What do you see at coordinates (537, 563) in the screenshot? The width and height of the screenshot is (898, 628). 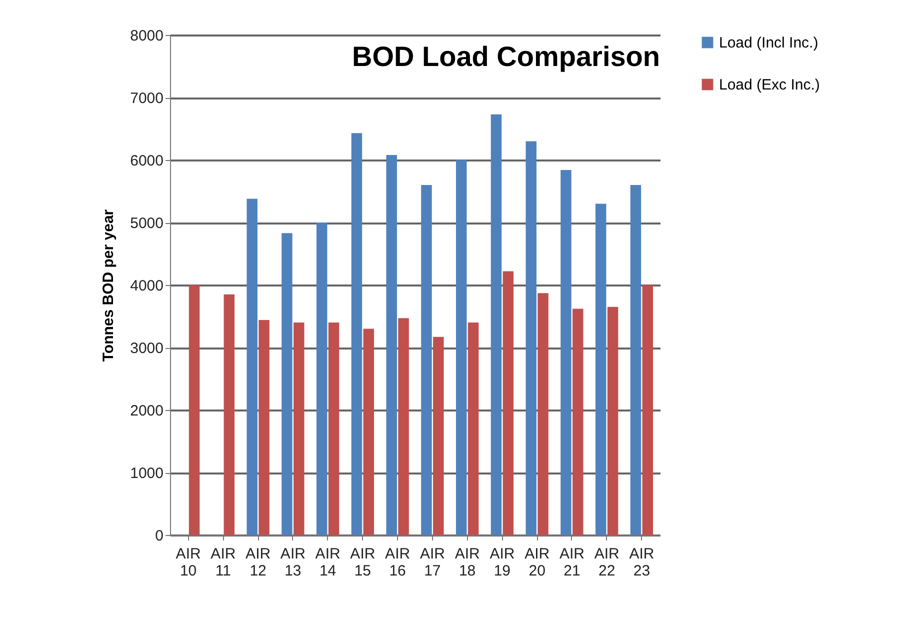 I see `x-tick-label: AIR 20` at bounding box center [537, 563].